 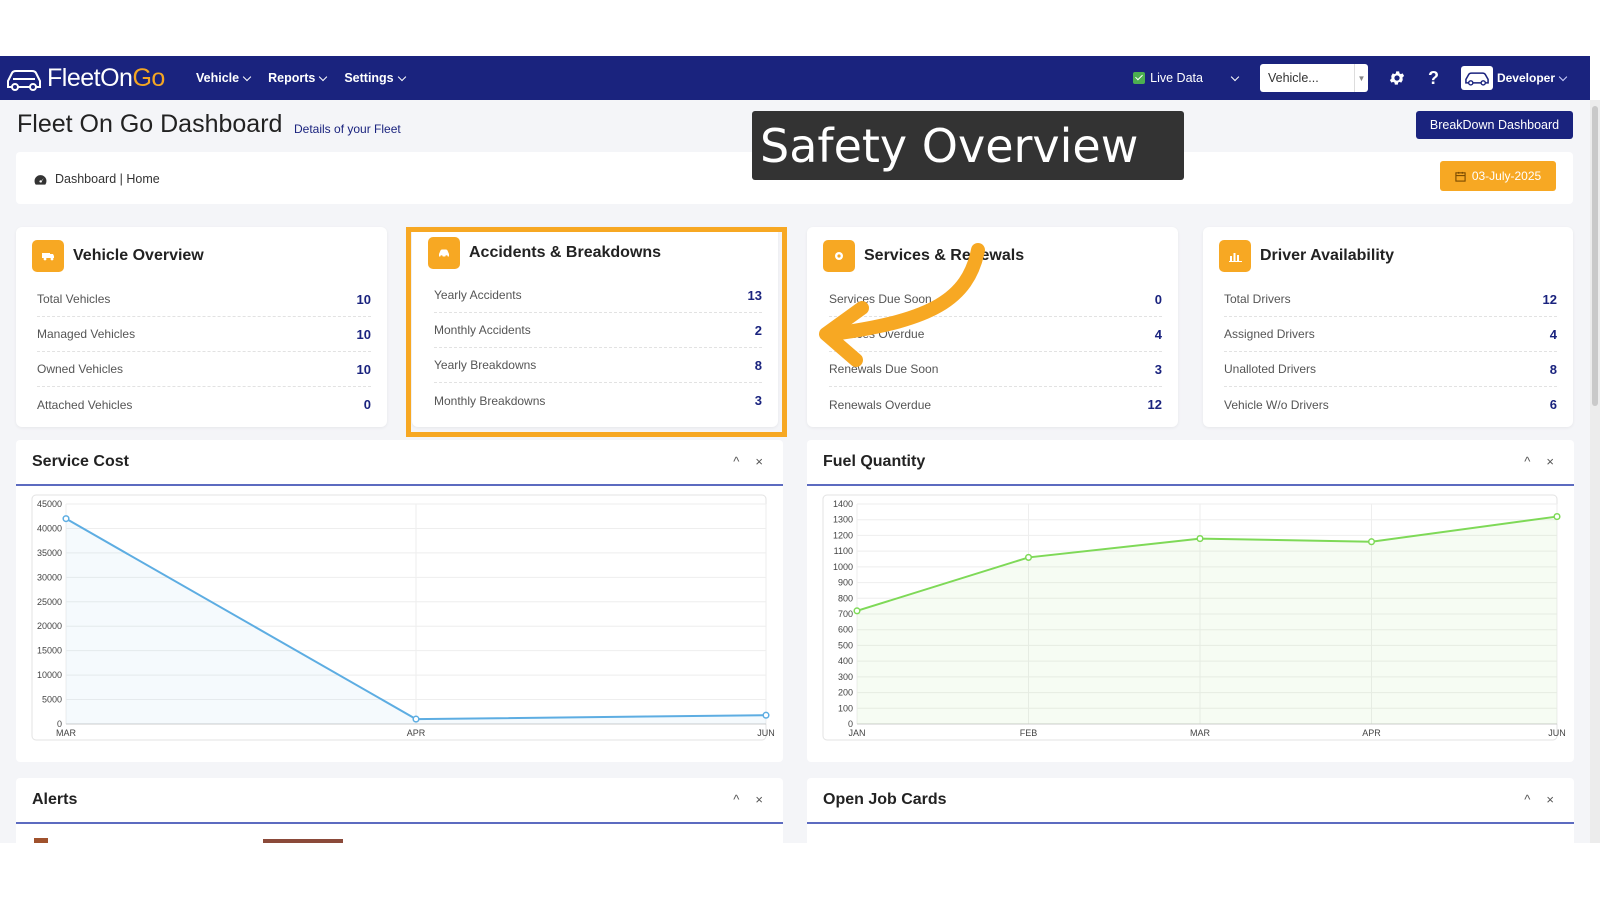 I want to click on logo: FleetOnGo, so click(x=94, y=78).